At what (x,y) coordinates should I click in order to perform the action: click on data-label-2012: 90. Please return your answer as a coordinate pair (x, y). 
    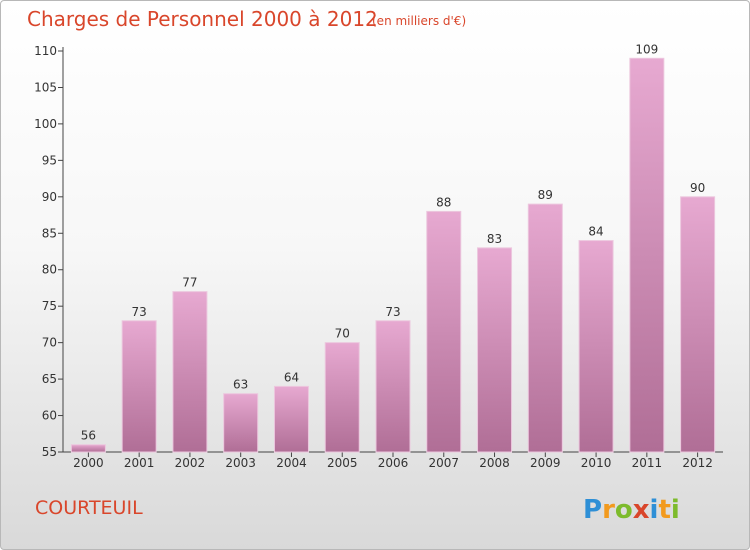
    Looking at the image, I should click on (697, 188).